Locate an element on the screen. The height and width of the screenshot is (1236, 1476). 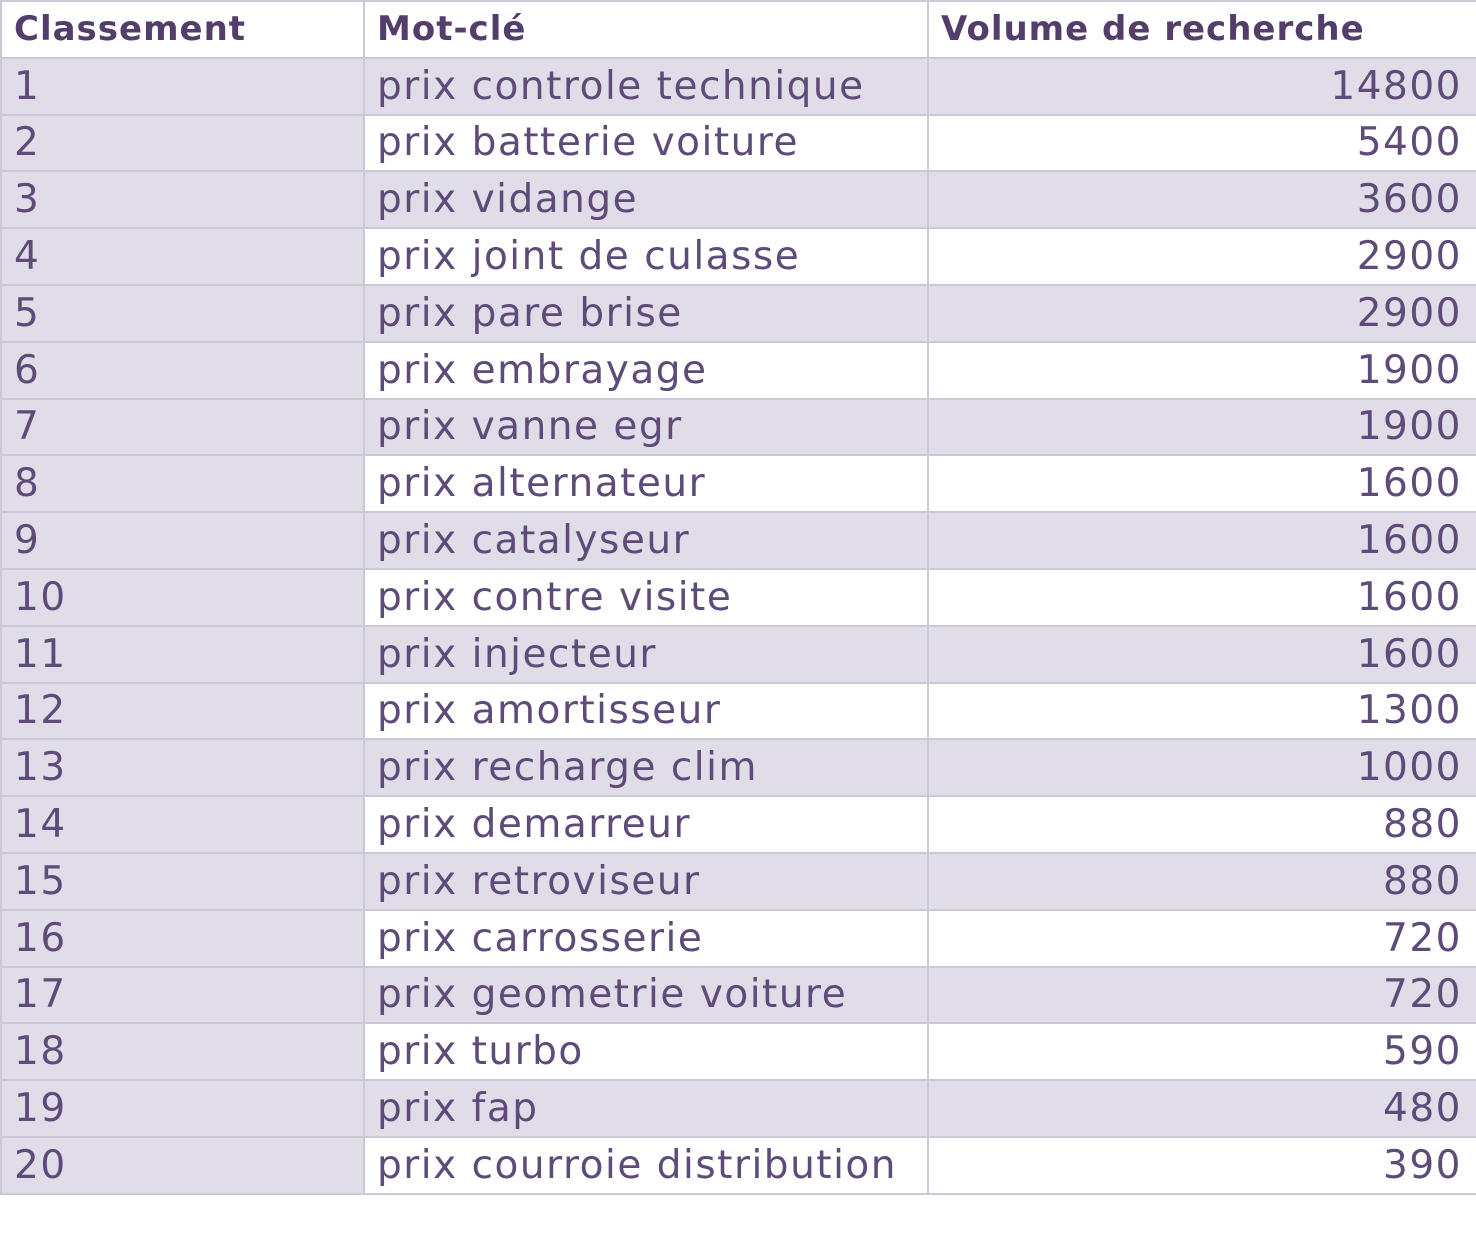
keyword-cell: prix recharge clim is located at coordinates (646, 768).